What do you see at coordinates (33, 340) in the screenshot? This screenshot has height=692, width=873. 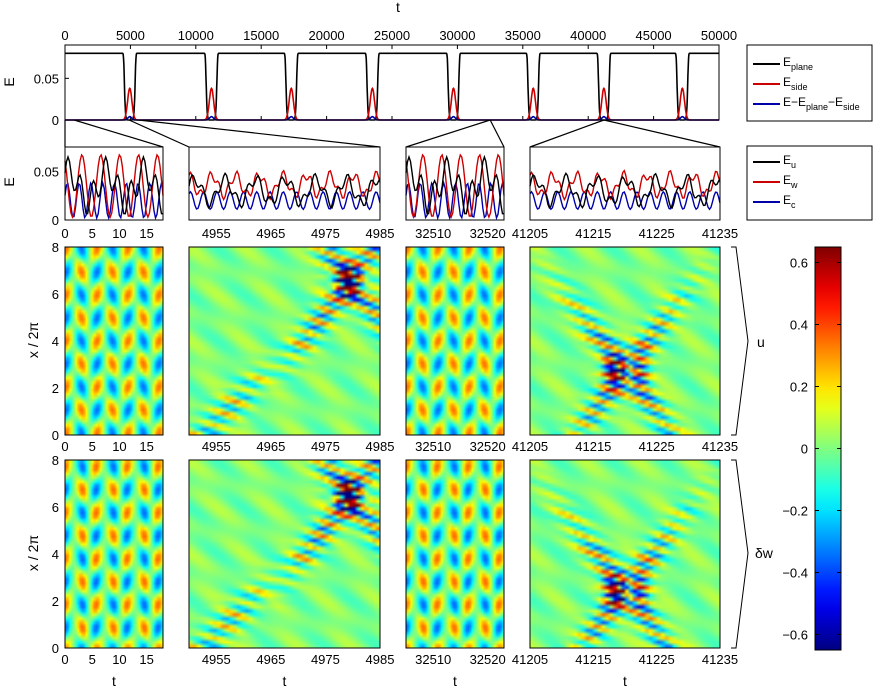 I see `heatmap-ylabel-u: x / 2π` at bounding box center [33, 340].